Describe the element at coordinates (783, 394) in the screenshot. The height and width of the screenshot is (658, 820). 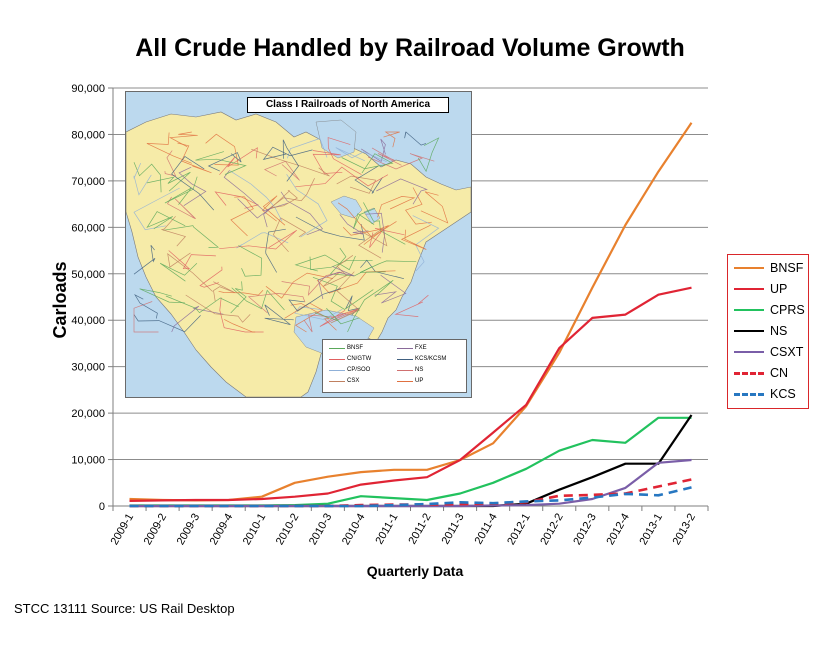
I see `legend-label: KCS` at that location.